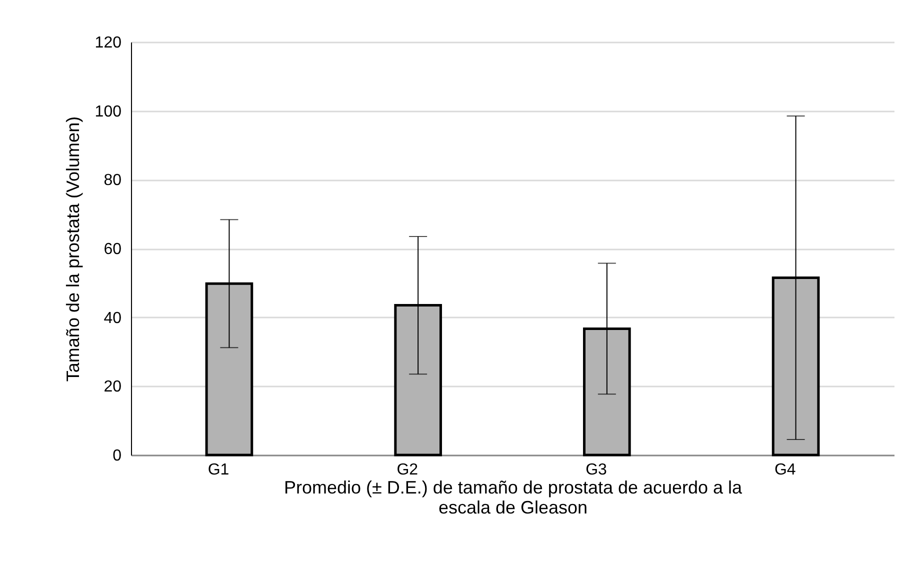 The width and height of the screenshot is (916, 561). Describe the element at coordinates (113, 387) in the screenshot. I see `y-tick-label: 20` at that location.